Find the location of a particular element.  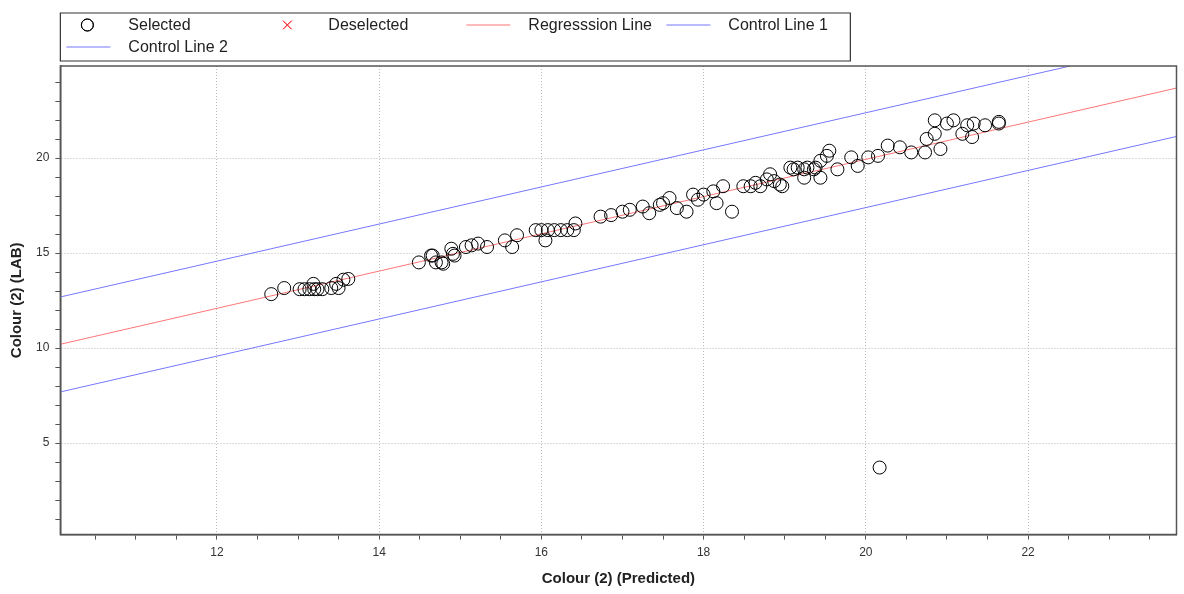

x-tick-label: 16 is located at coordinates (541, 552).